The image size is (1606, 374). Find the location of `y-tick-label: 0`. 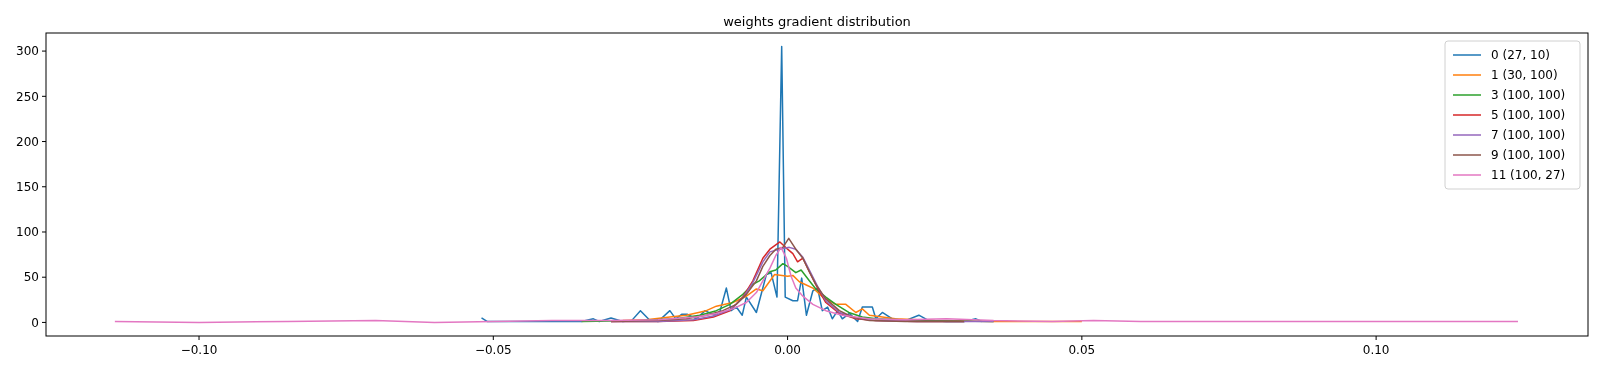

y-tick-label: 0 is located at coordinates (35, 322).